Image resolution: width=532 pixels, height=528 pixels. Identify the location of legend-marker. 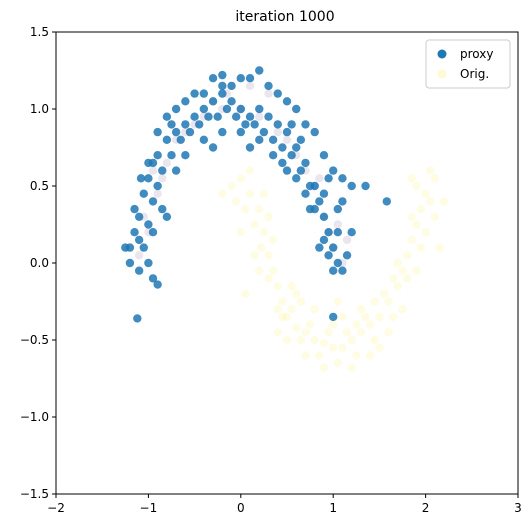
(442, 54).